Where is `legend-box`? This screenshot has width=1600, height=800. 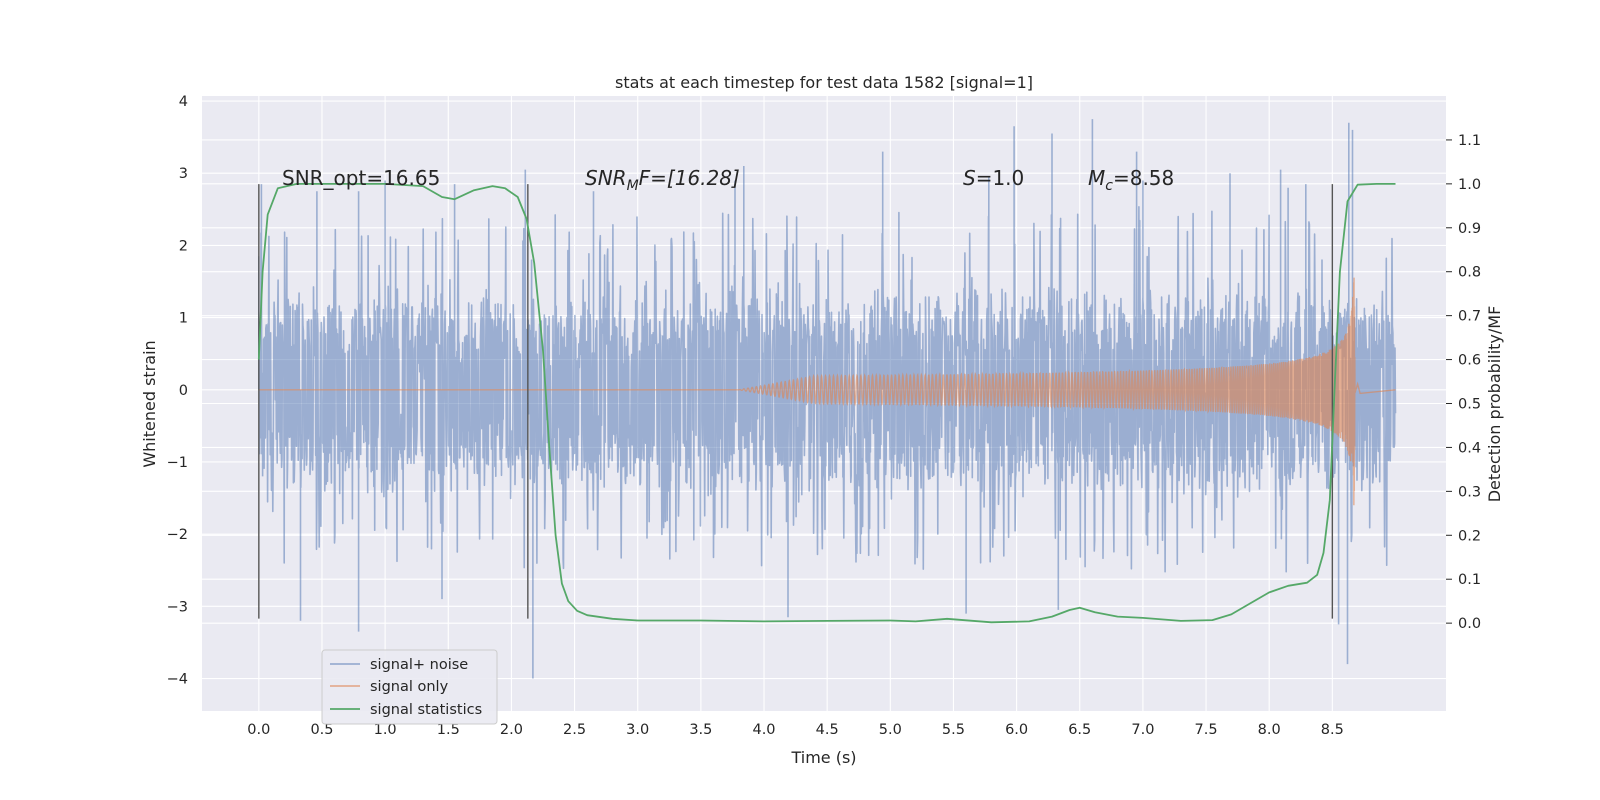
legend-box is located at coordinates (409, 687).